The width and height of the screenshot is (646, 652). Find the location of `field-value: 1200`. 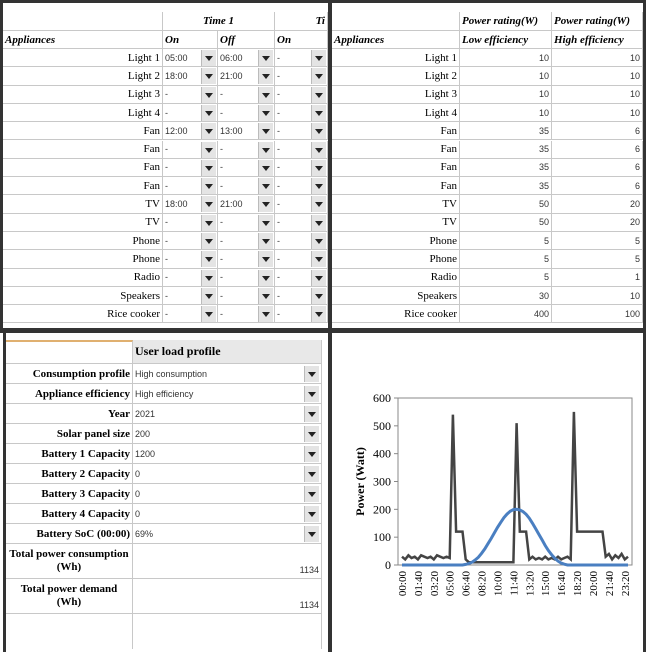

field-value: 1200 is located at coordinates (227, 454).